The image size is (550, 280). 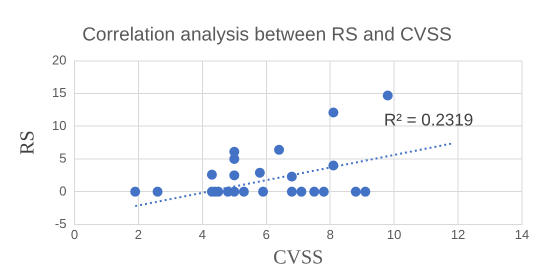 What do you see at coordinates (429, 120) in the screenshot?
I see `annotation: R² = 0.2319` at bounding box center [429, 120].